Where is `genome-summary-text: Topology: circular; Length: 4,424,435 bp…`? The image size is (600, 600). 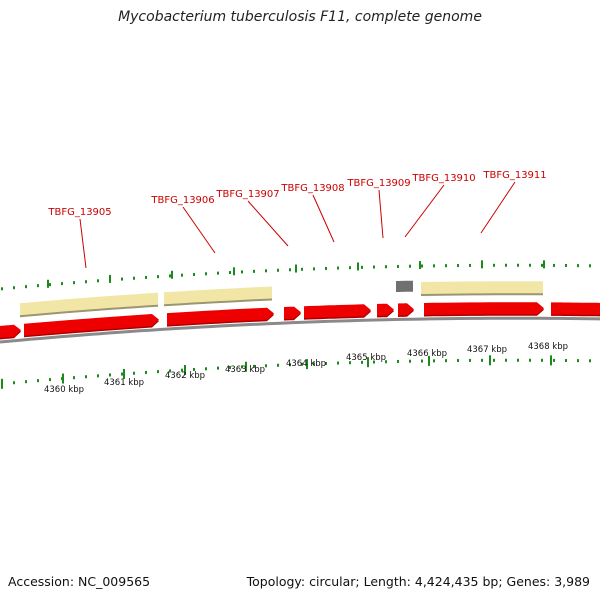 genome-summary-text: Topology: circular; Length: 4,424,435 bp… is located at coordinates (418, 581).